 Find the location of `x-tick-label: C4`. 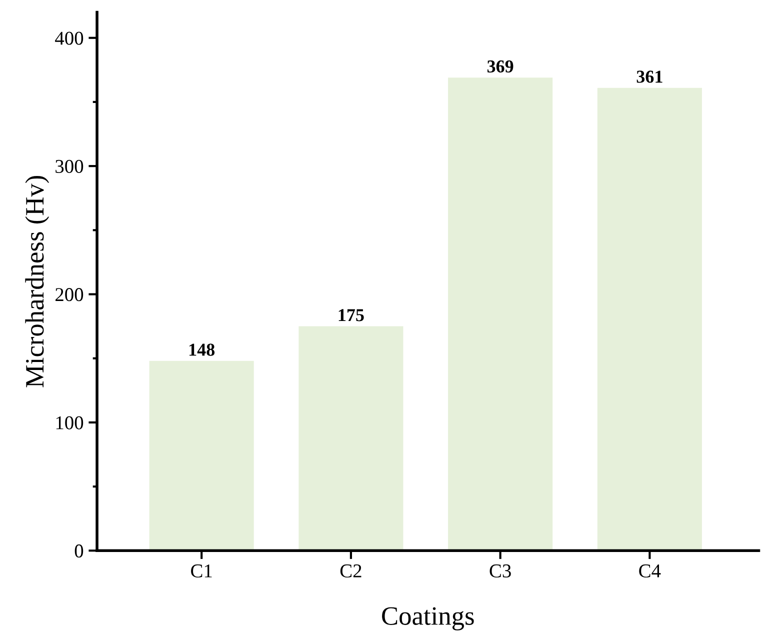

x-tick-label: C4 is located at coordinates (650, 571).